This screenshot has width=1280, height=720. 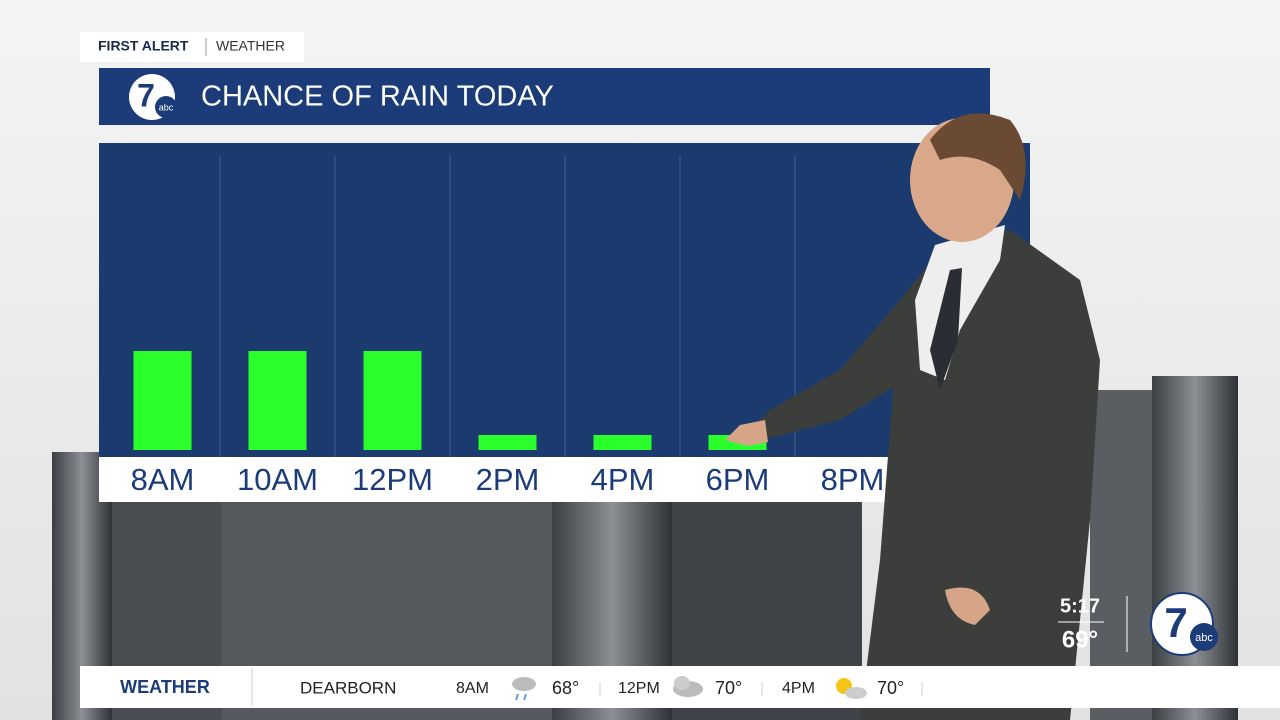 What do you see at coordinates (1080, 606) in the screenshot?
I see `clock-time: 5:17` at bounding box center [1080, 606].